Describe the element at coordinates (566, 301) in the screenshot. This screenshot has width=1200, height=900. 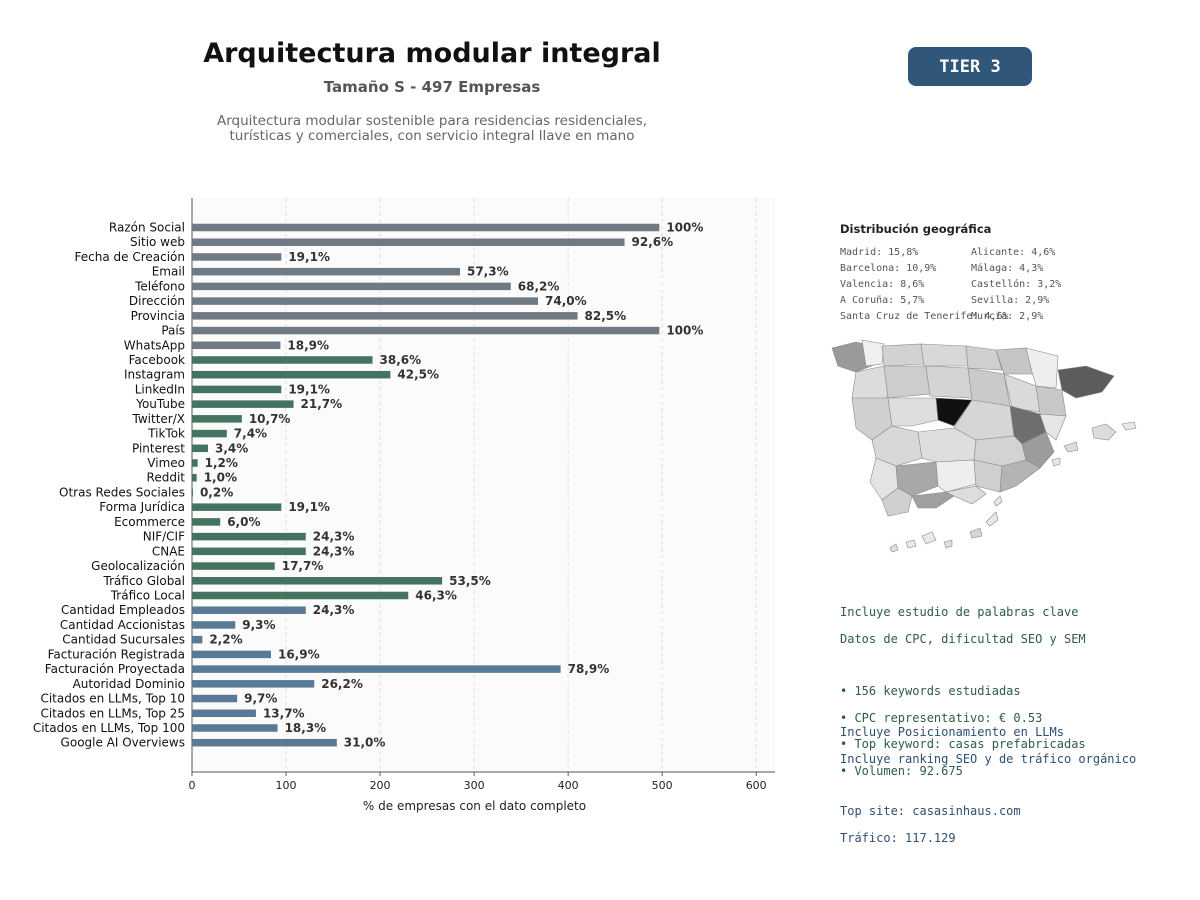
I see `data-label: 74,0%` at that location.